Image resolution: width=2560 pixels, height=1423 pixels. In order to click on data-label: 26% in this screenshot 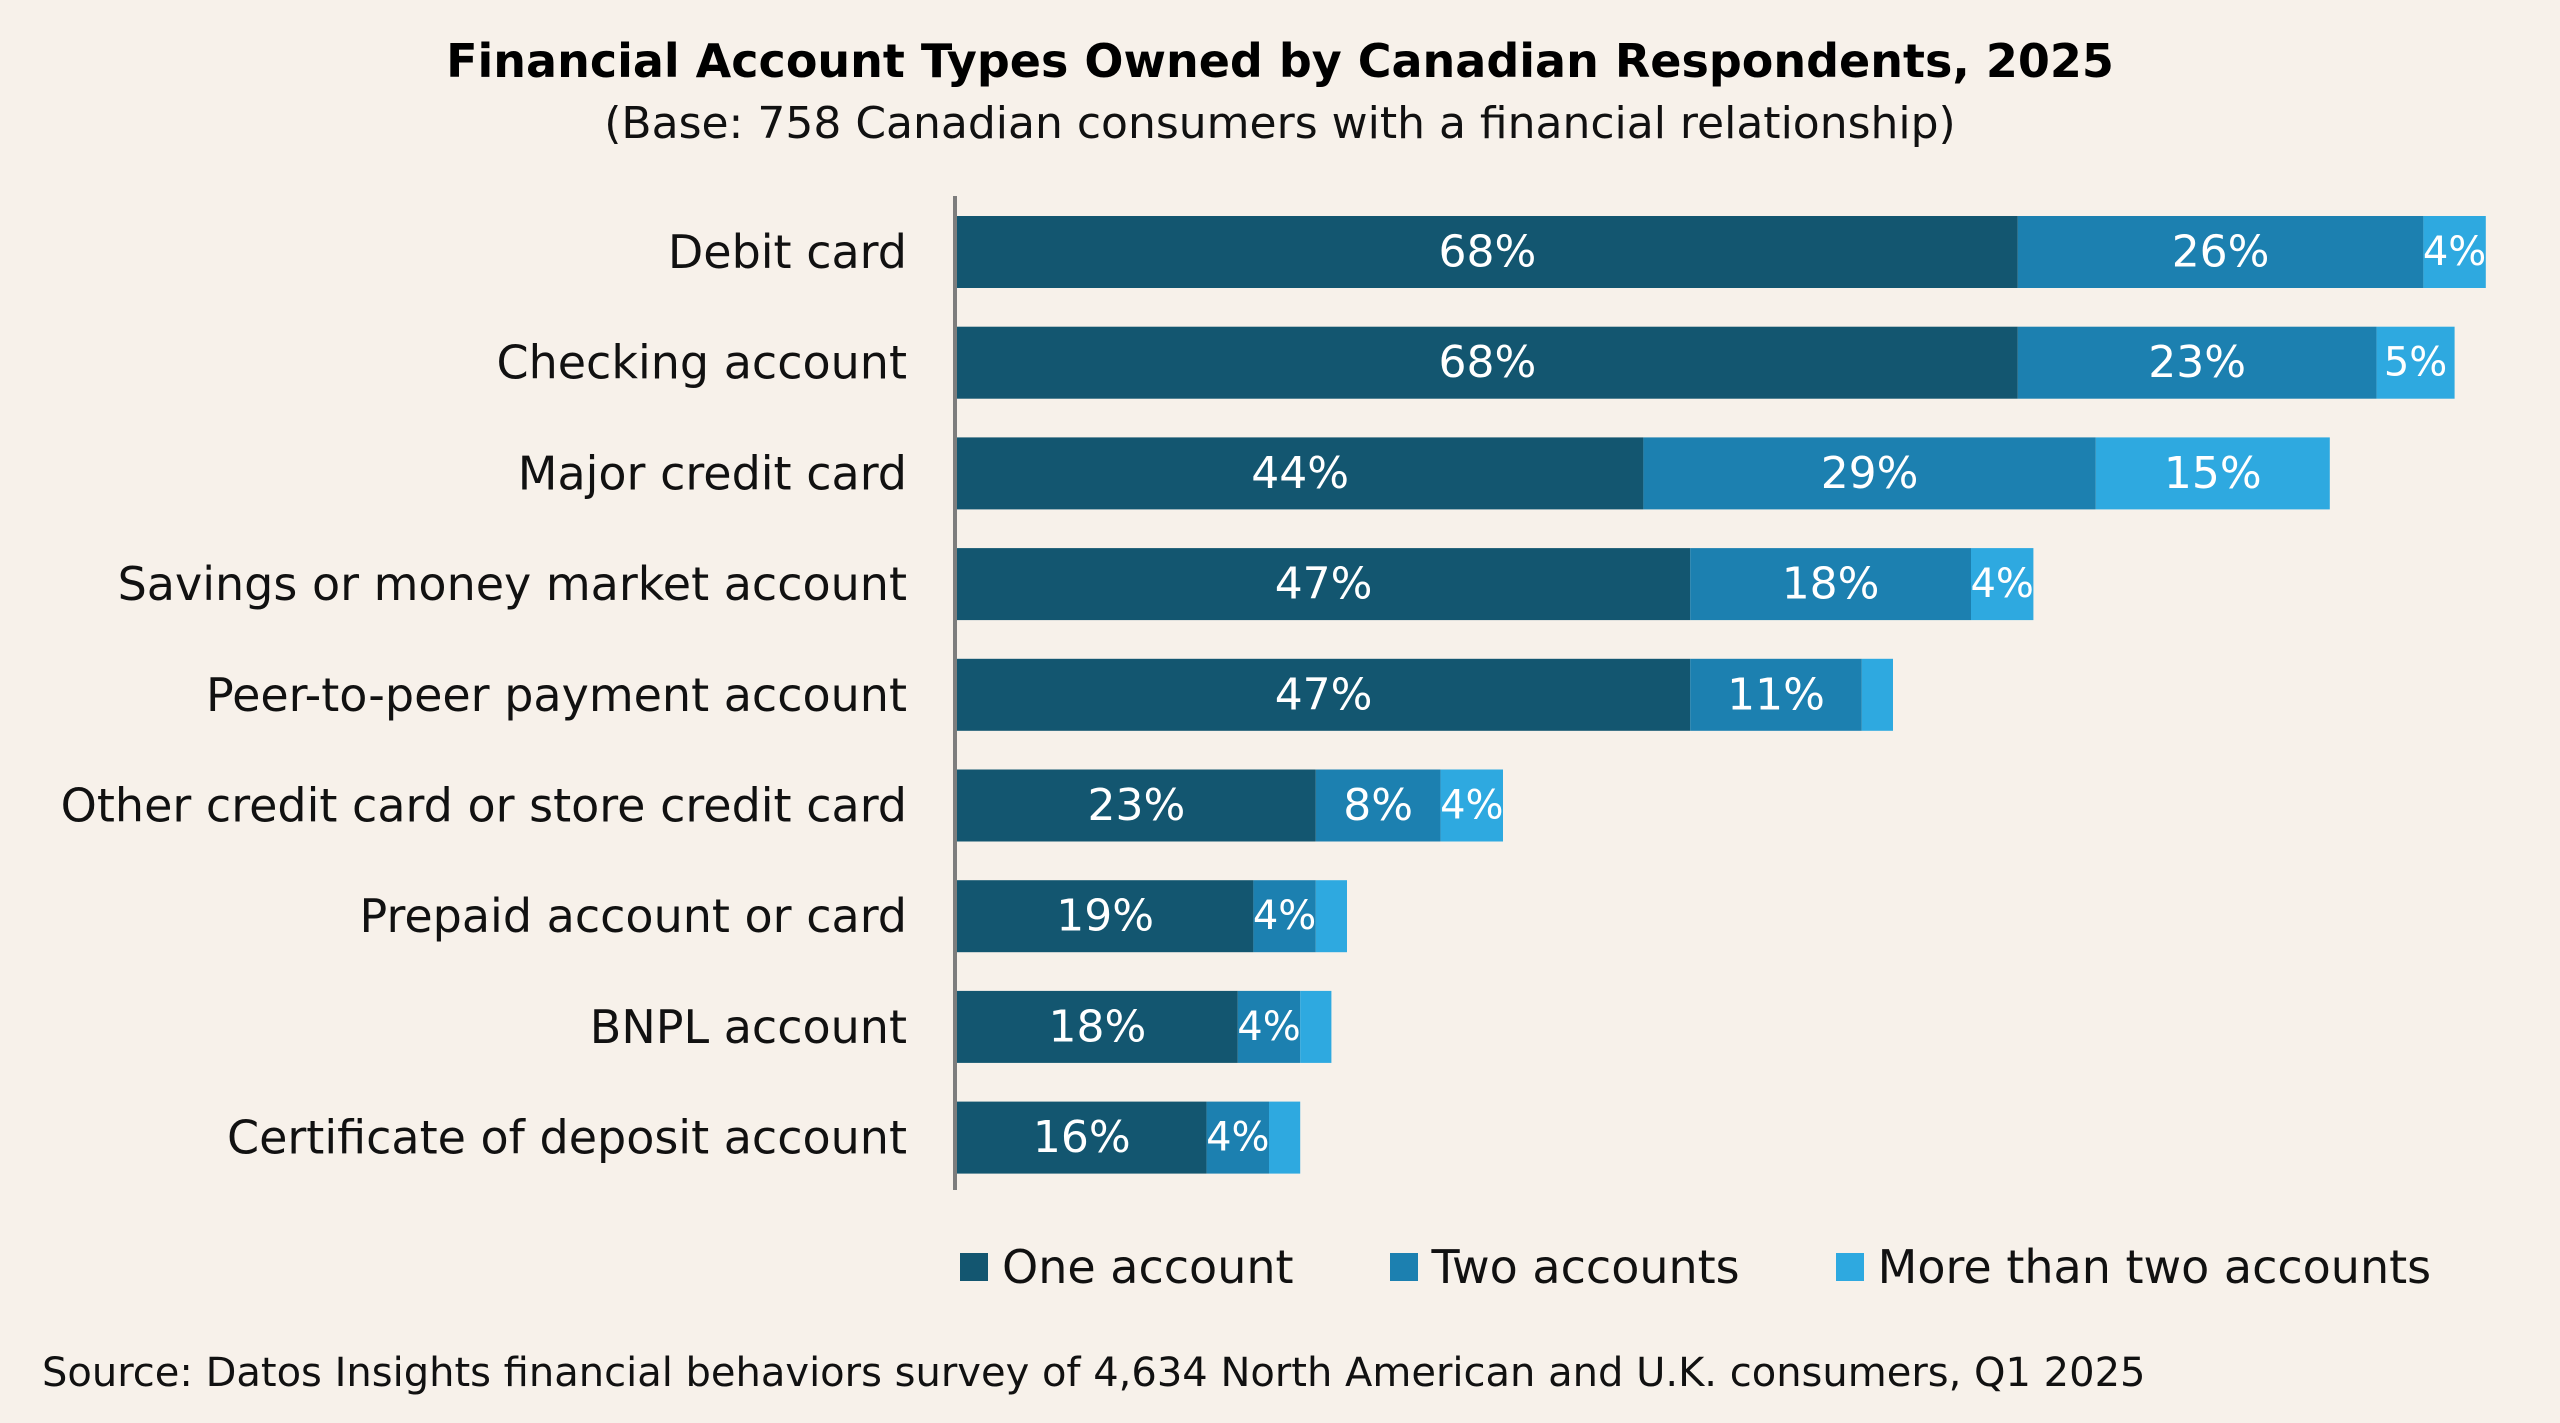, I will do `click(2221, 252)`.